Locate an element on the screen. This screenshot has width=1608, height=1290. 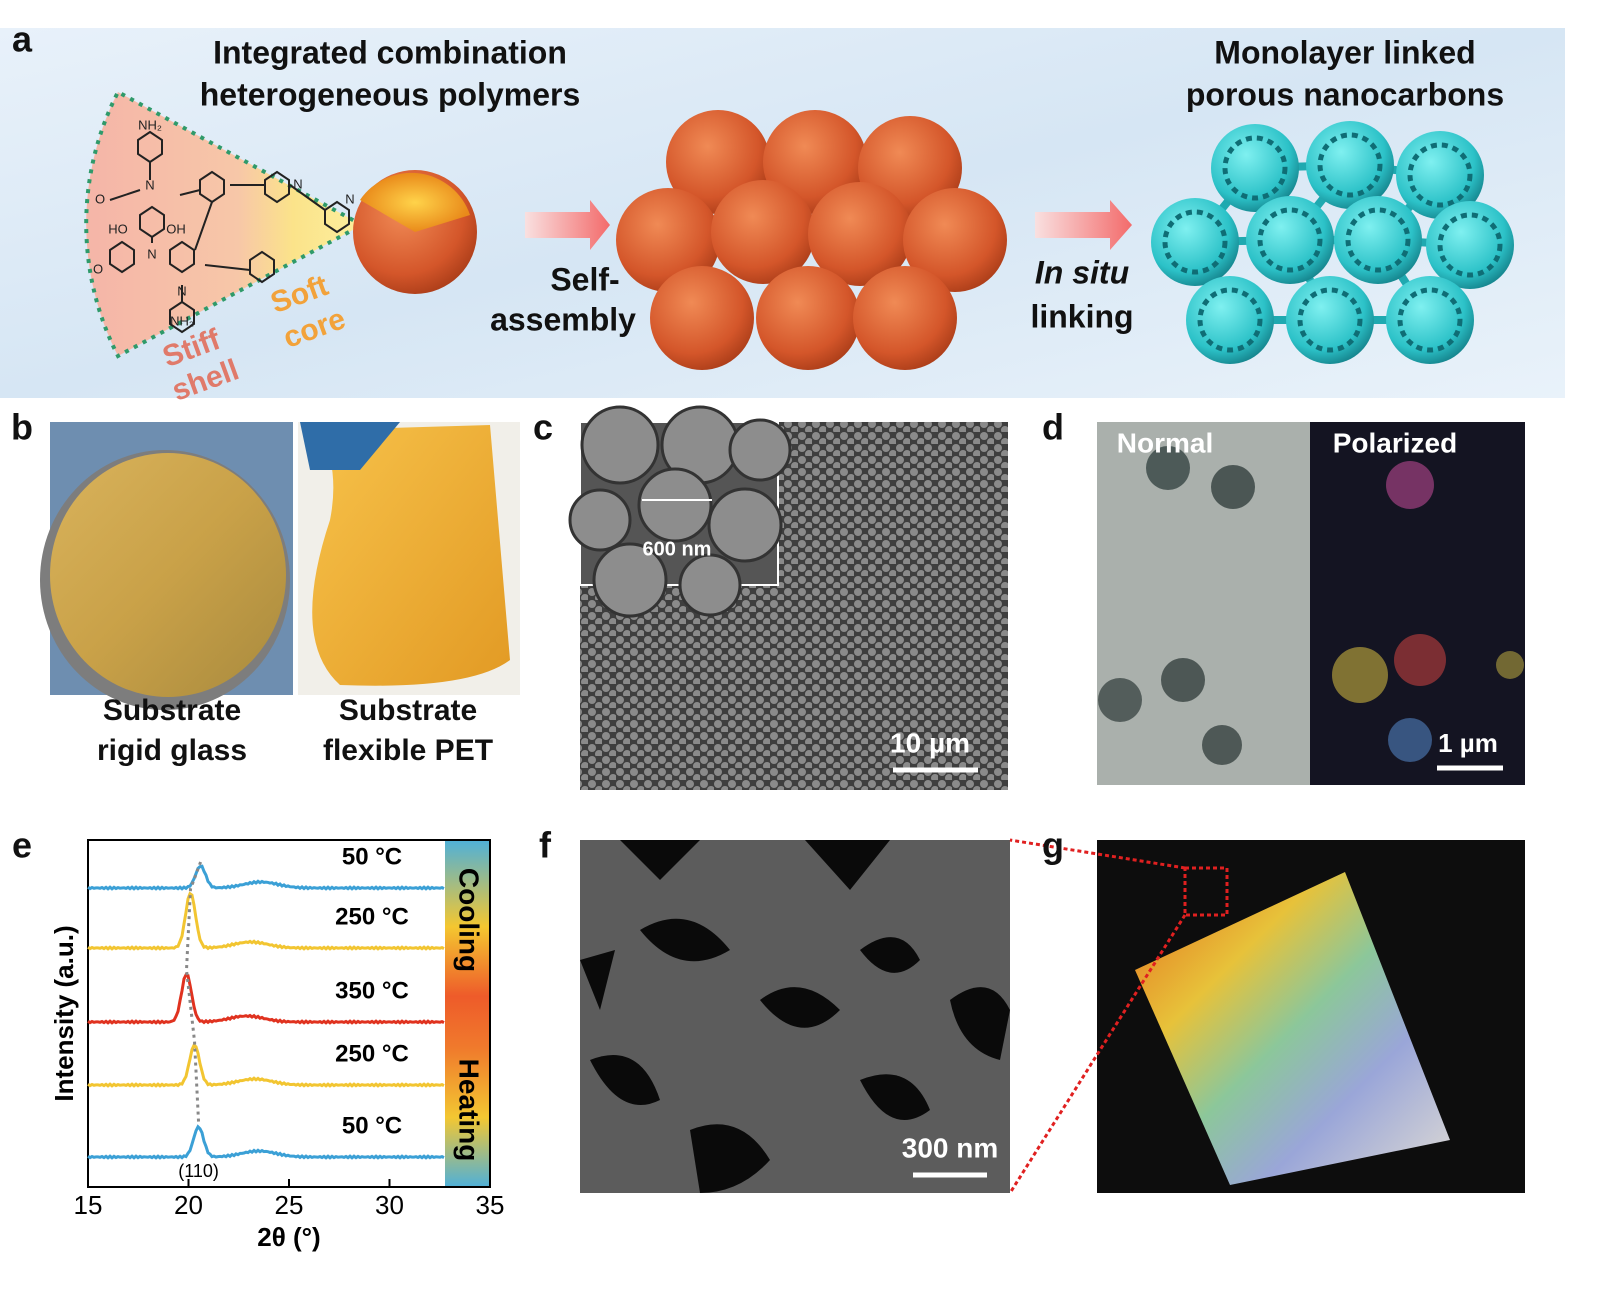
chem-structure is located at coordinates (229, 232).